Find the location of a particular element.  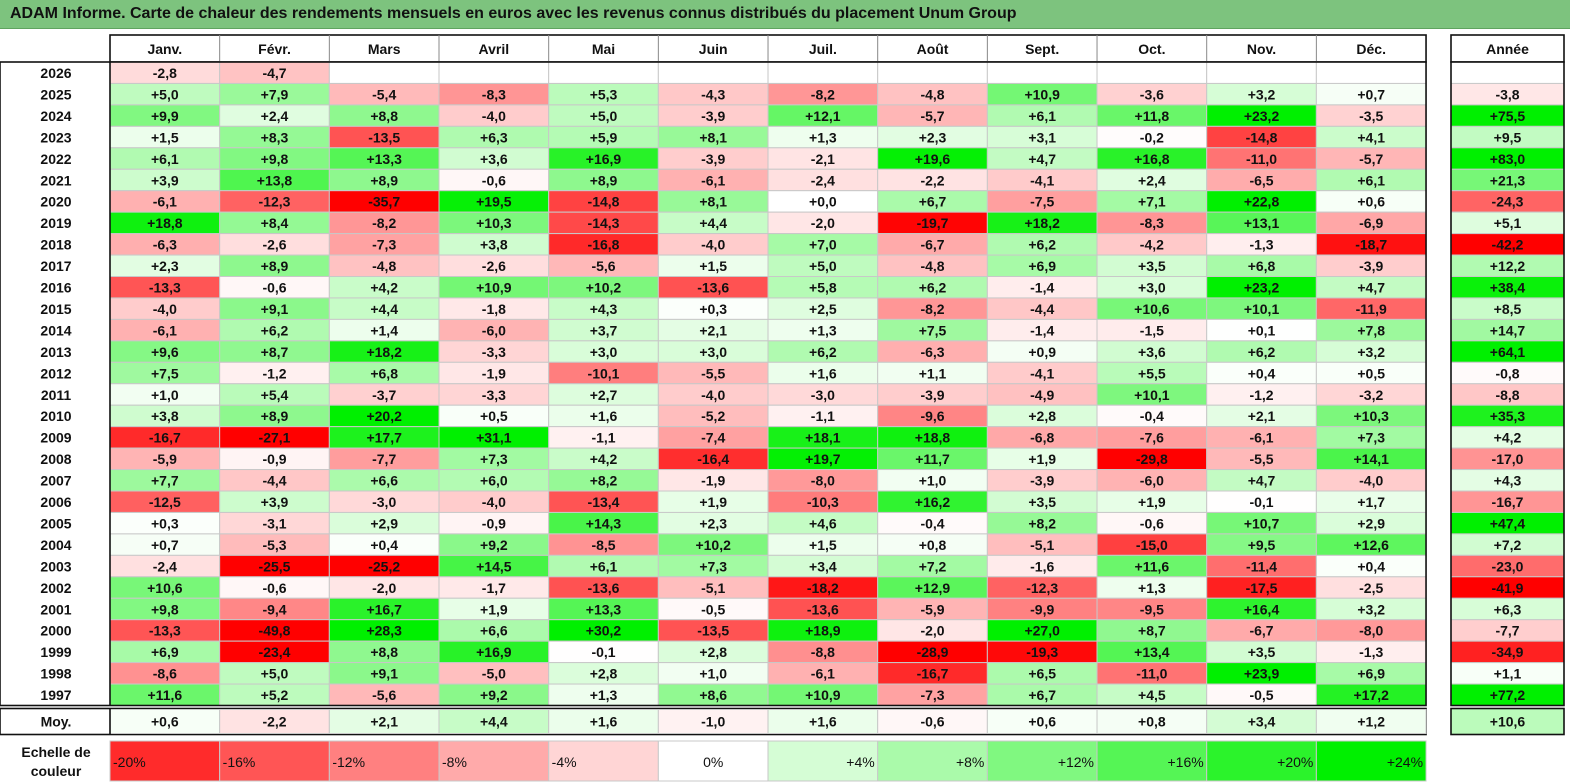

cell-value: -5,6 is located at coordinates (603, 266).